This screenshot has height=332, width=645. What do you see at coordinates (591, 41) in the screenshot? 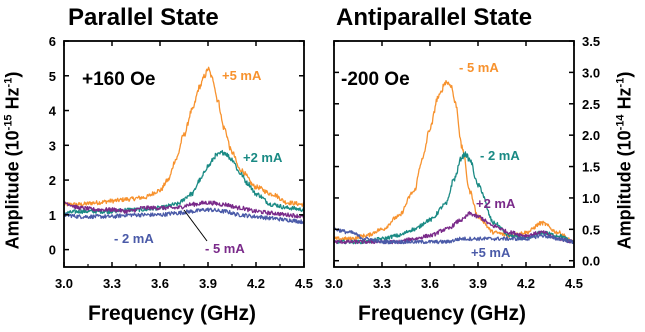
I see `y-tick-label: 3.5` at bounding box center [591, 41].